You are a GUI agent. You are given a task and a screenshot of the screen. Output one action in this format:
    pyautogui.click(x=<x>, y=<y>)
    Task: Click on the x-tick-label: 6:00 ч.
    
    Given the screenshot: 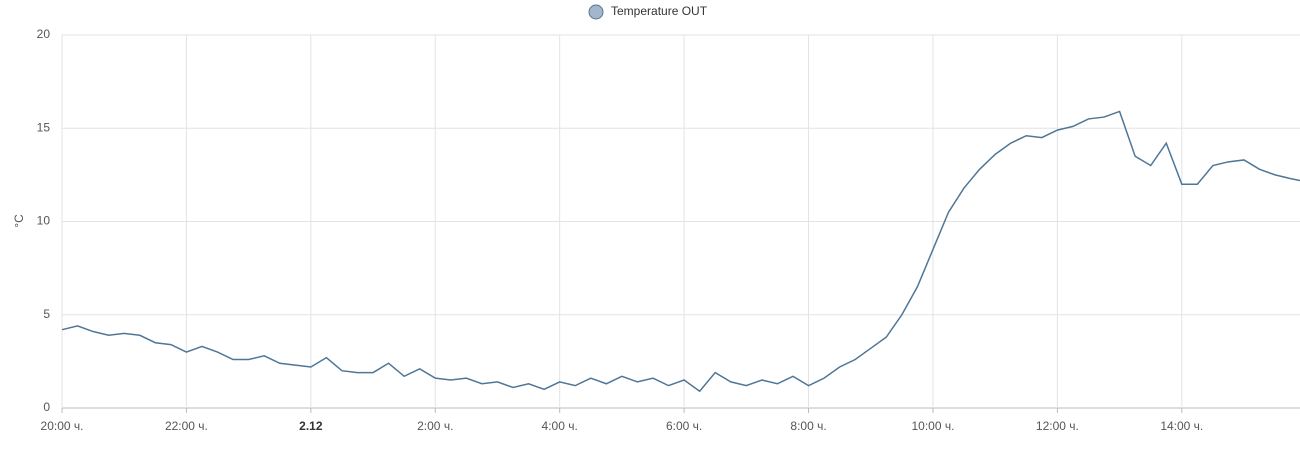 What is the action you would take?
    pyautogui.click(x=684, y=426)
    